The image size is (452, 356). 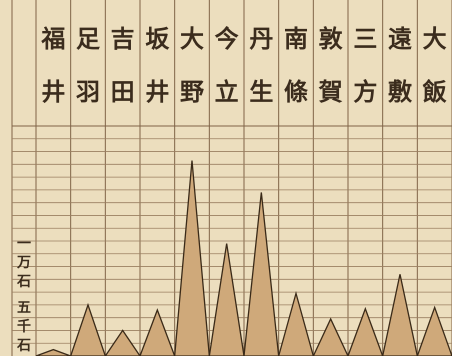 What do you see at coordinates (227, 91) in the screenshot?
I see `category-label-char: 立` at bounding box center [227, 91].